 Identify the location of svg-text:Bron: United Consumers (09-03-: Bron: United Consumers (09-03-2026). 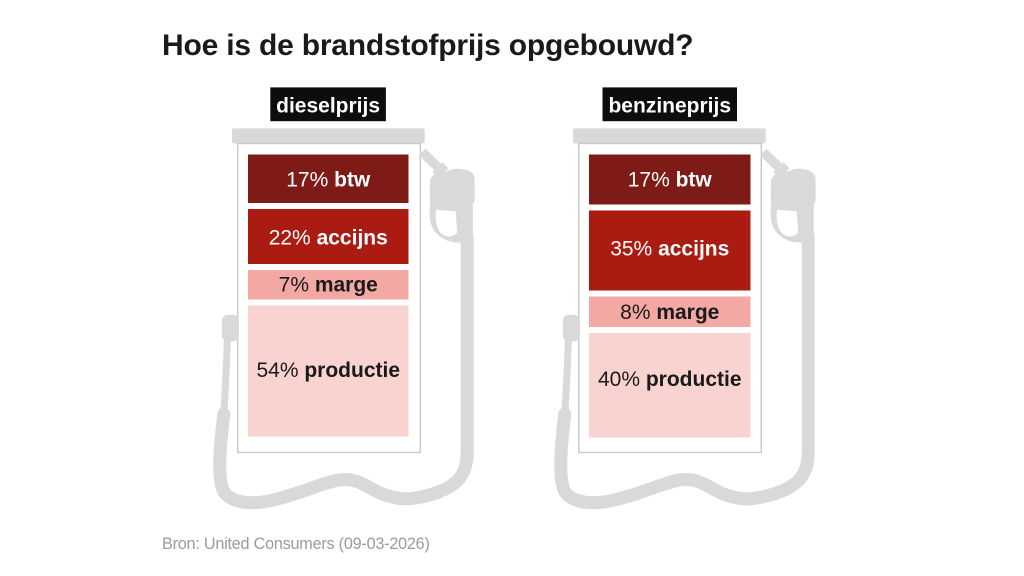
(296, 544).